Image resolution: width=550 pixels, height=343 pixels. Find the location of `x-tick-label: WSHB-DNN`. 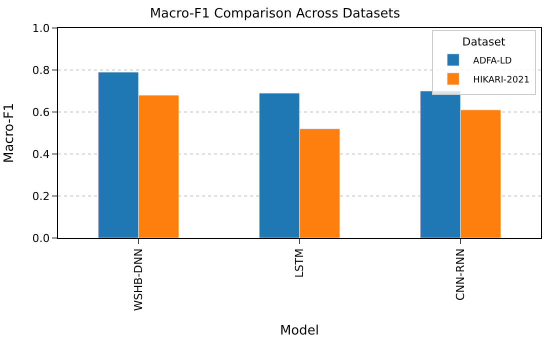

x-tick-label: WSHB-DNN is located at coordinates (139, 279).